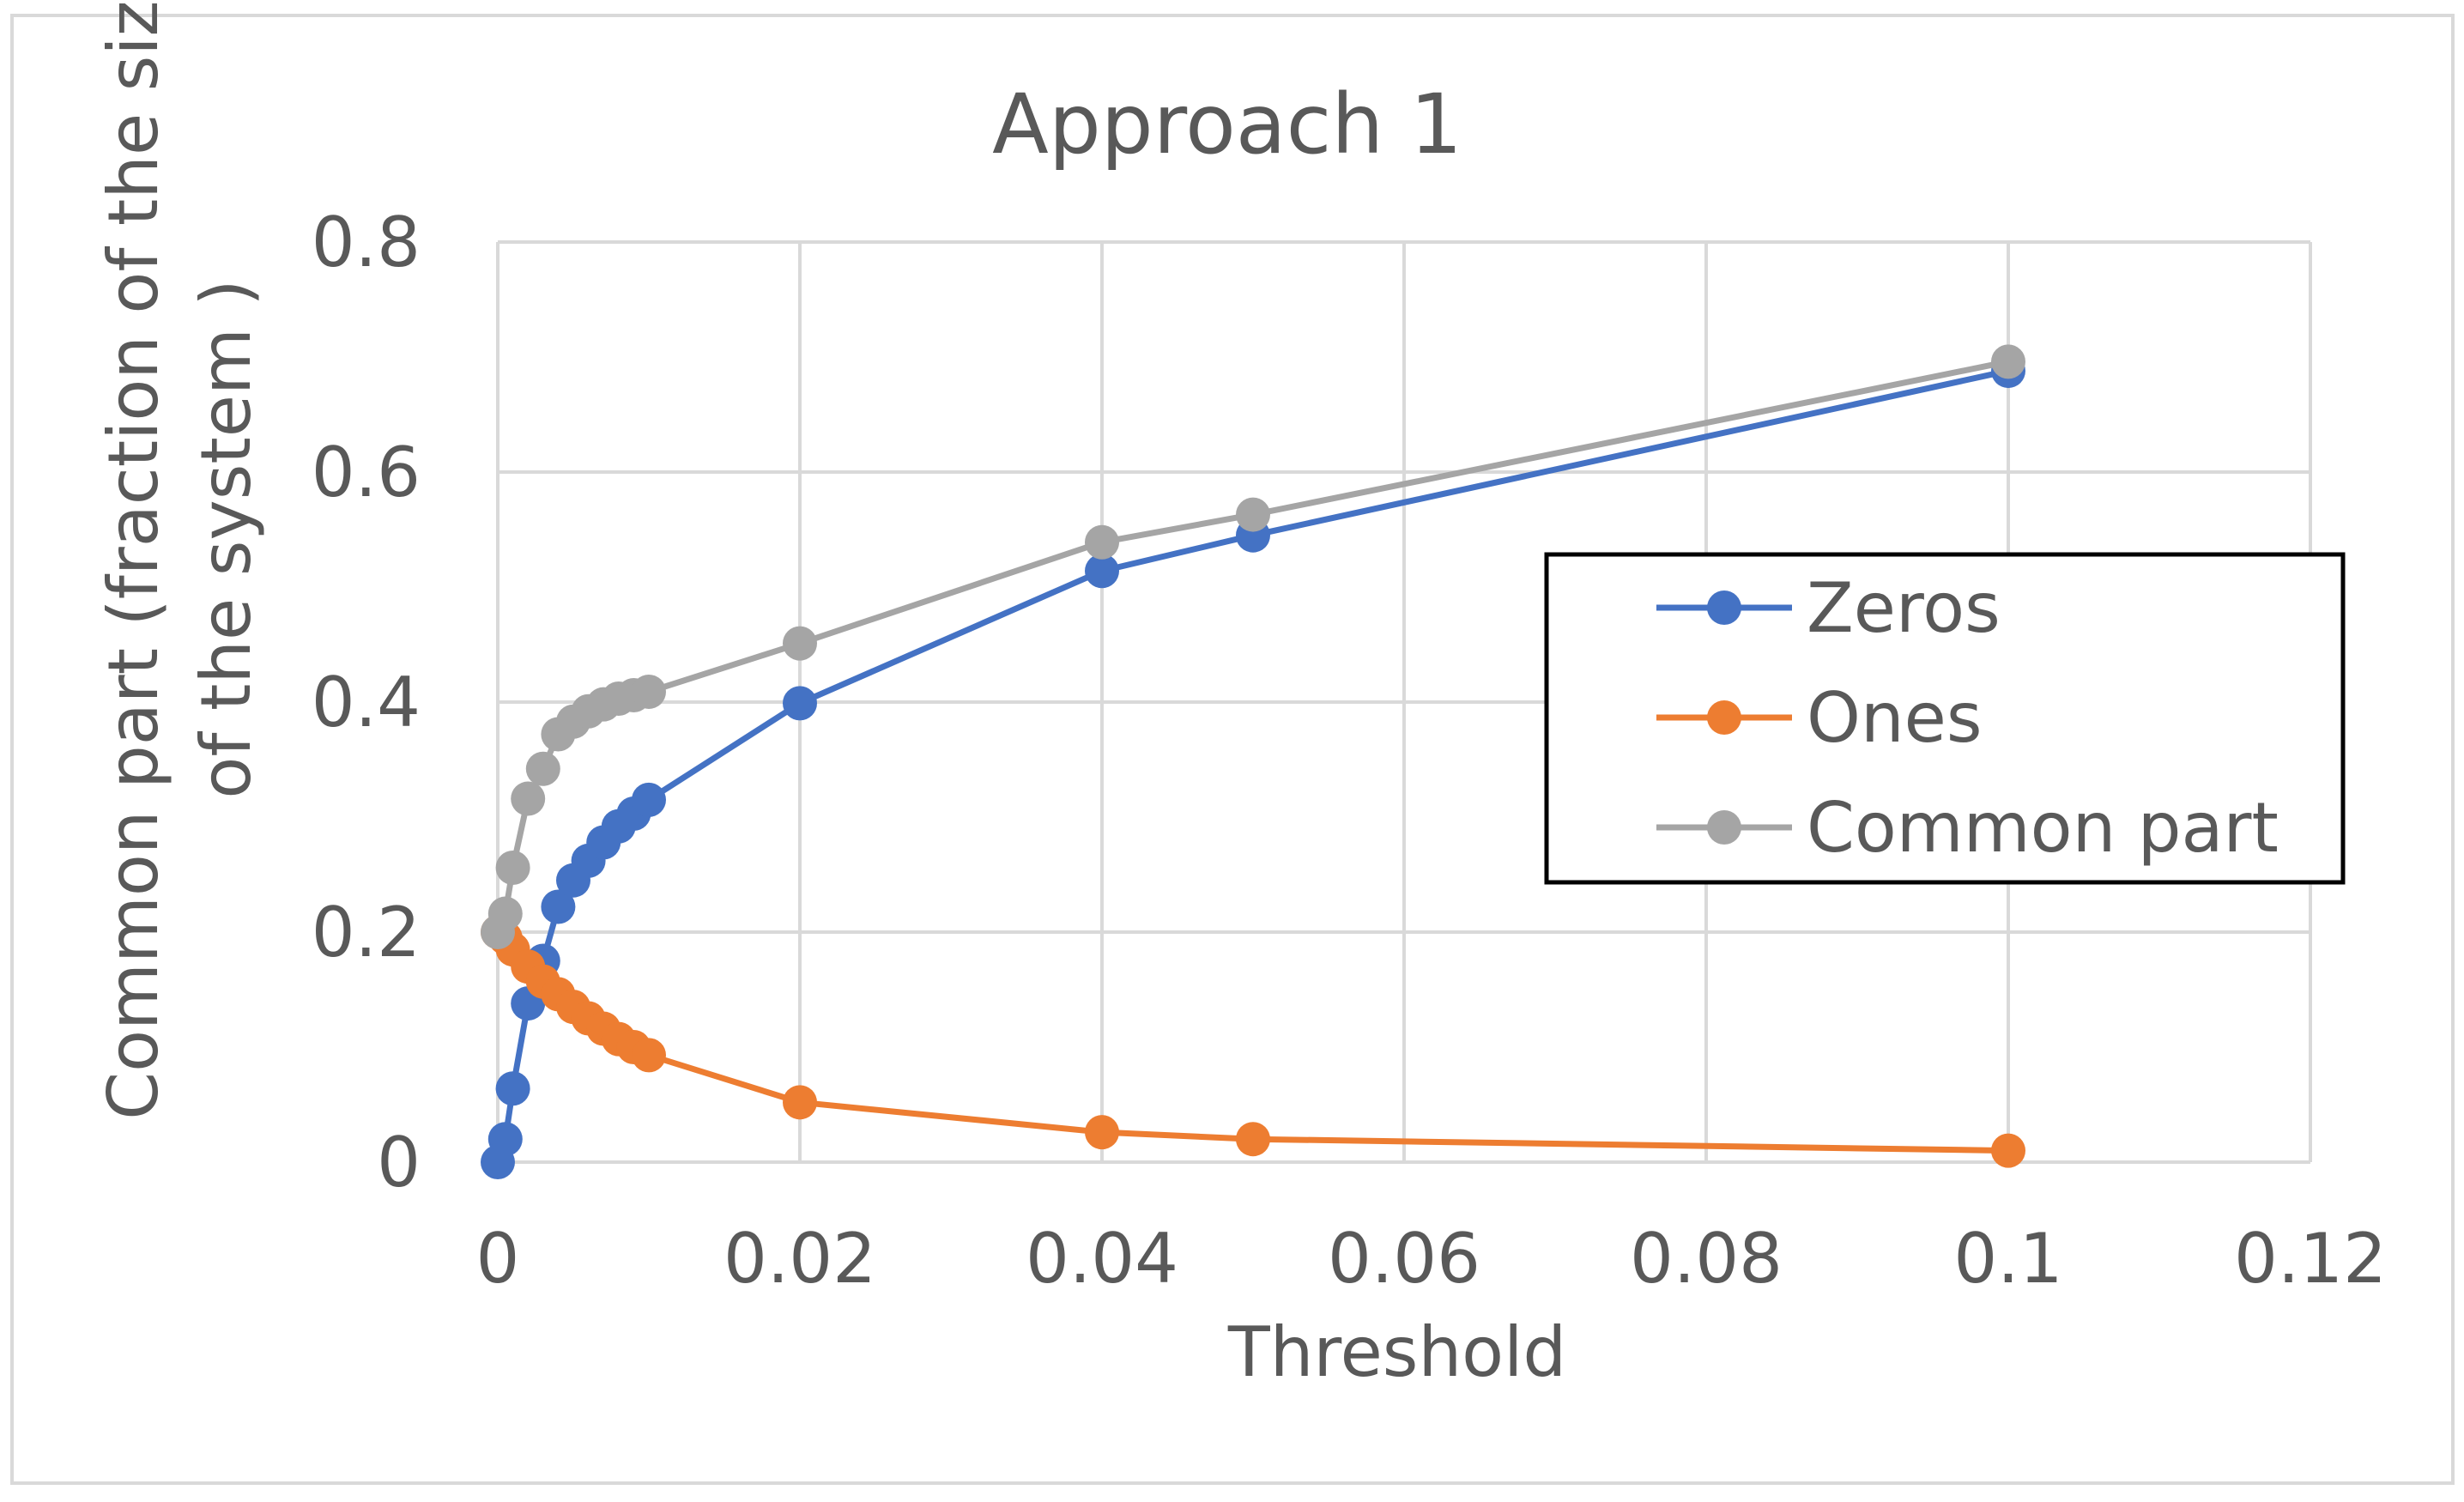 The height and width of the screenshot is (1502, 2464). I want to click on y-axis-title-line-1: Common part (fraction of the size, so click(133, 560).